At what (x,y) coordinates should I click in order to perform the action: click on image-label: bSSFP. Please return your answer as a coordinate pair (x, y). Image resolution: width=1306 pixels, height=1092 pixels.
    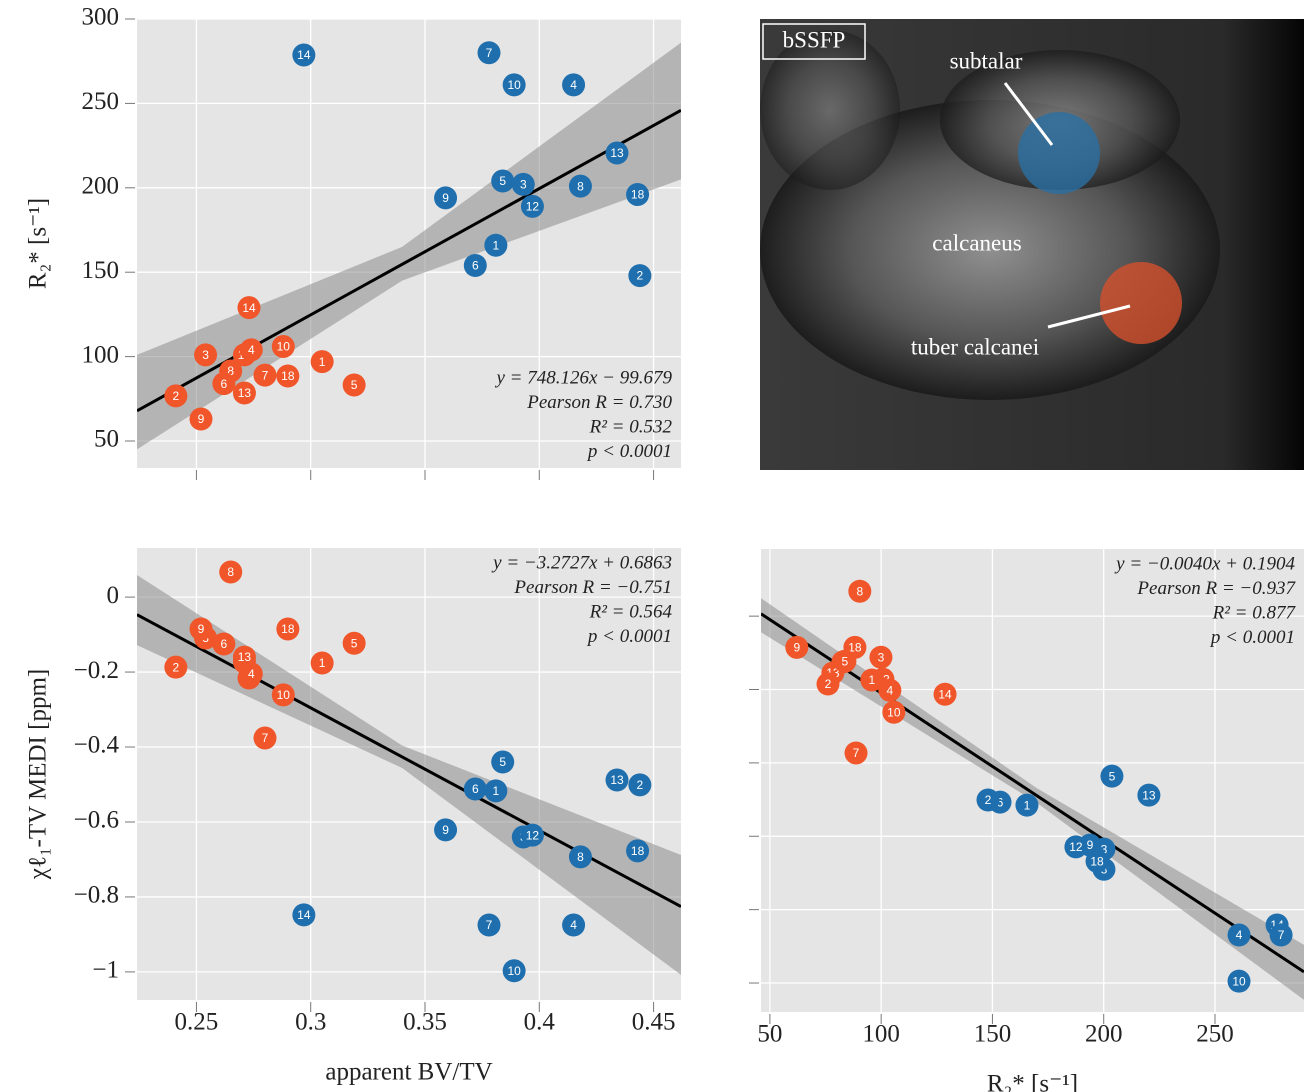
    Looking at the image, I should click on (814, 39).